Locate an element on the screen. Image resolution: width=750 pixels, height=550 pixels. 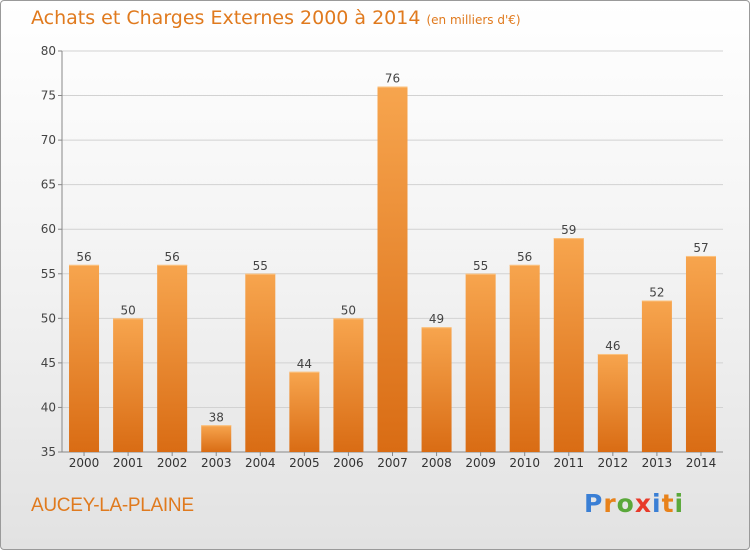
proxiti-logo: Proxiti is located at coordinates (634, 503).